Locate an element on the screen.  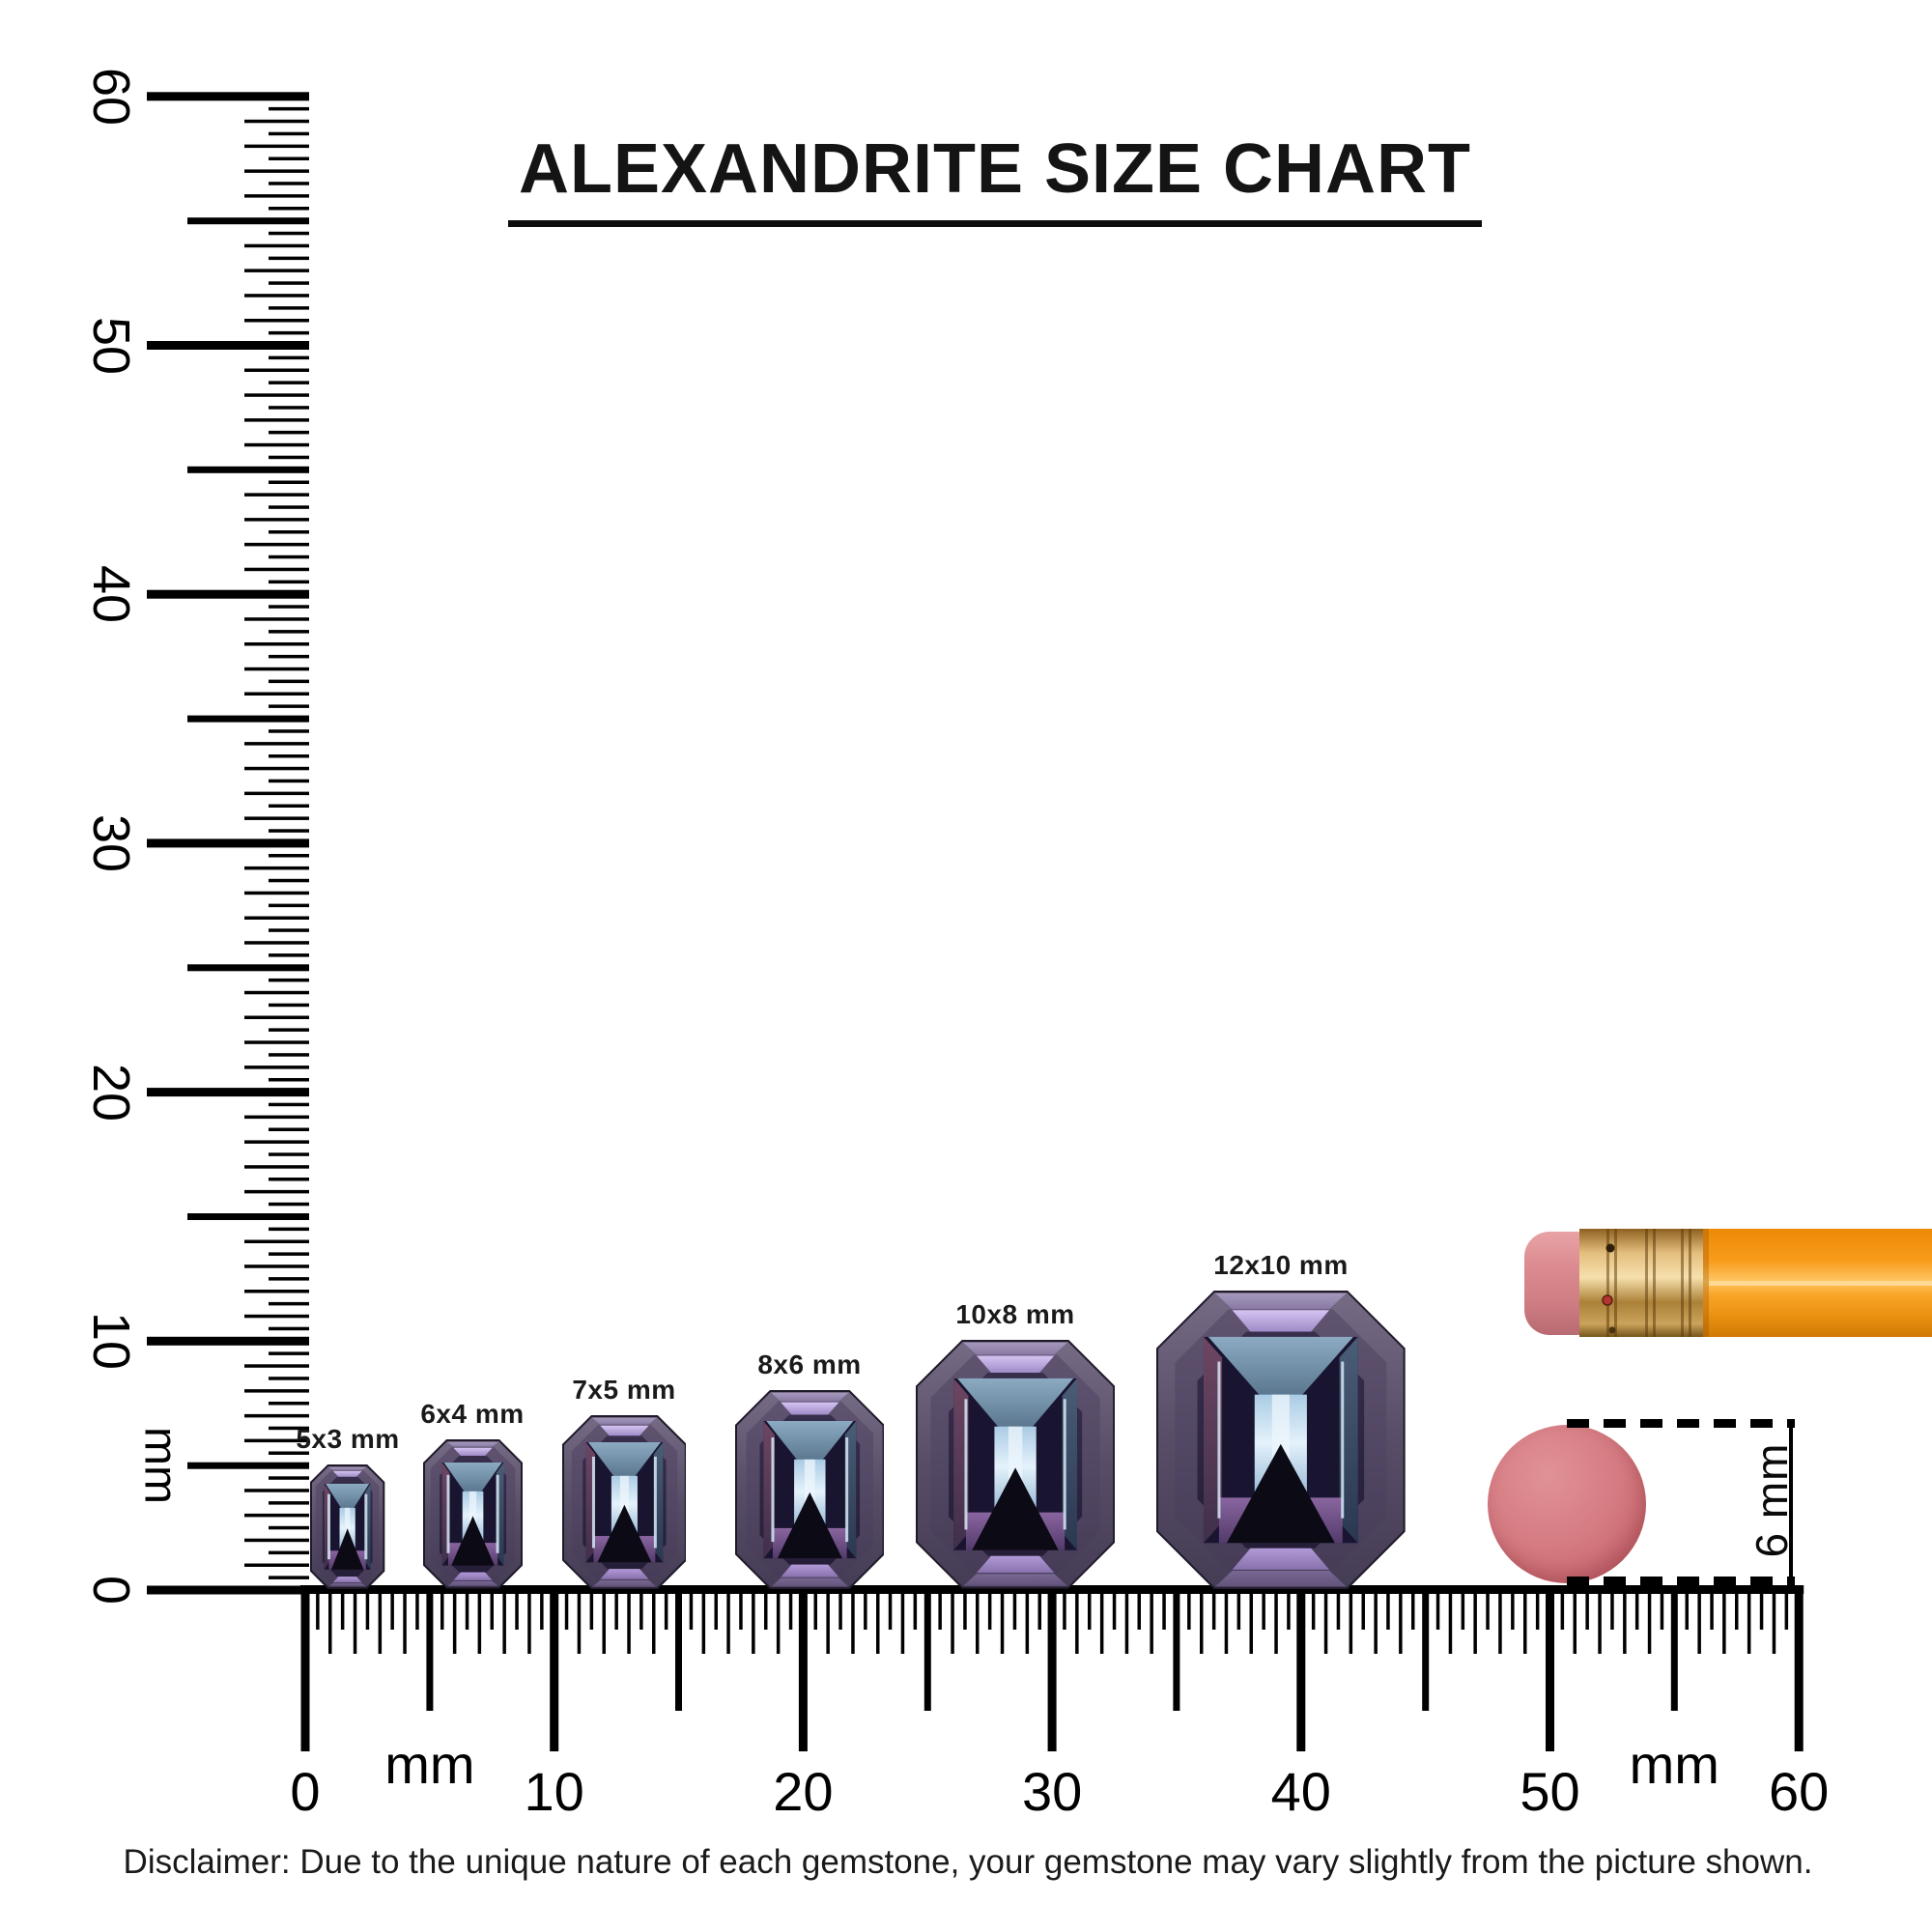
v-ruler-unit-label: mm is located at coordinates (160, 1466).